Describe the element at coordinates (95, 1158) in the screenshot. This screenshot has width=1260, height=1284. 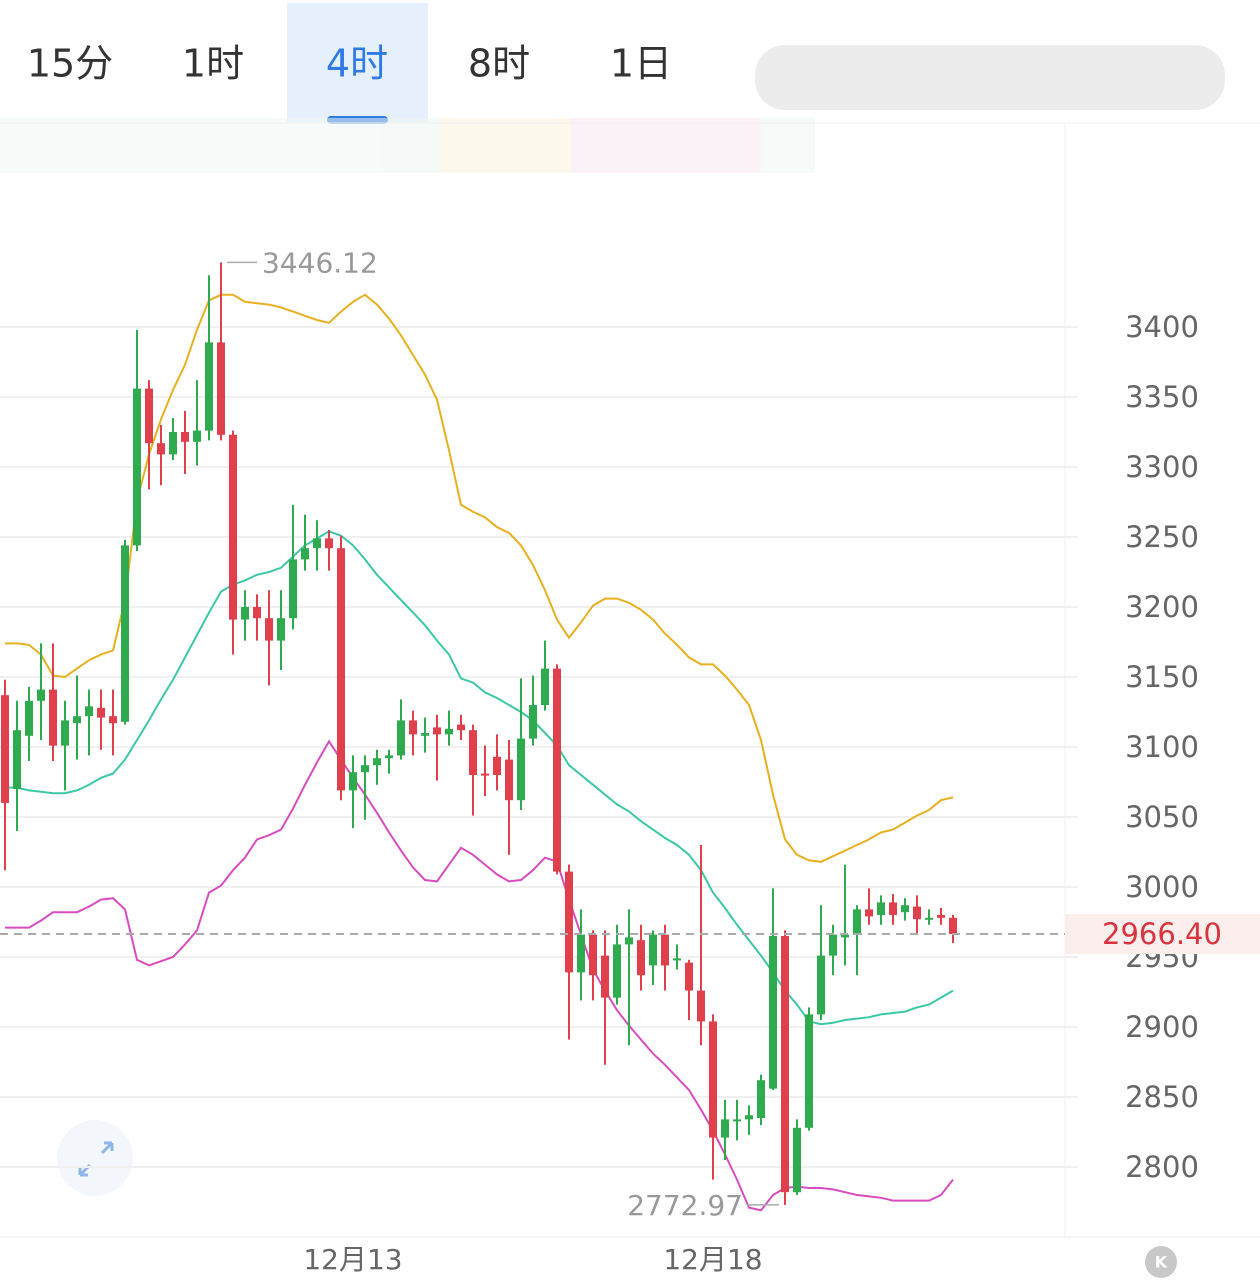
I see `expand-button` at that location.